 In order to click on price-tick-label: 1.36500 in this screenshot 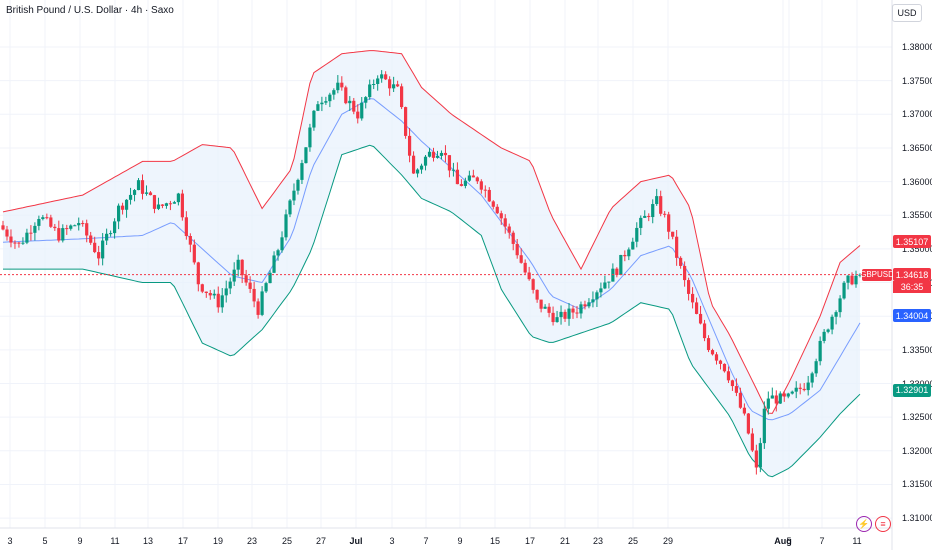, I will do `click(917, 147)`.